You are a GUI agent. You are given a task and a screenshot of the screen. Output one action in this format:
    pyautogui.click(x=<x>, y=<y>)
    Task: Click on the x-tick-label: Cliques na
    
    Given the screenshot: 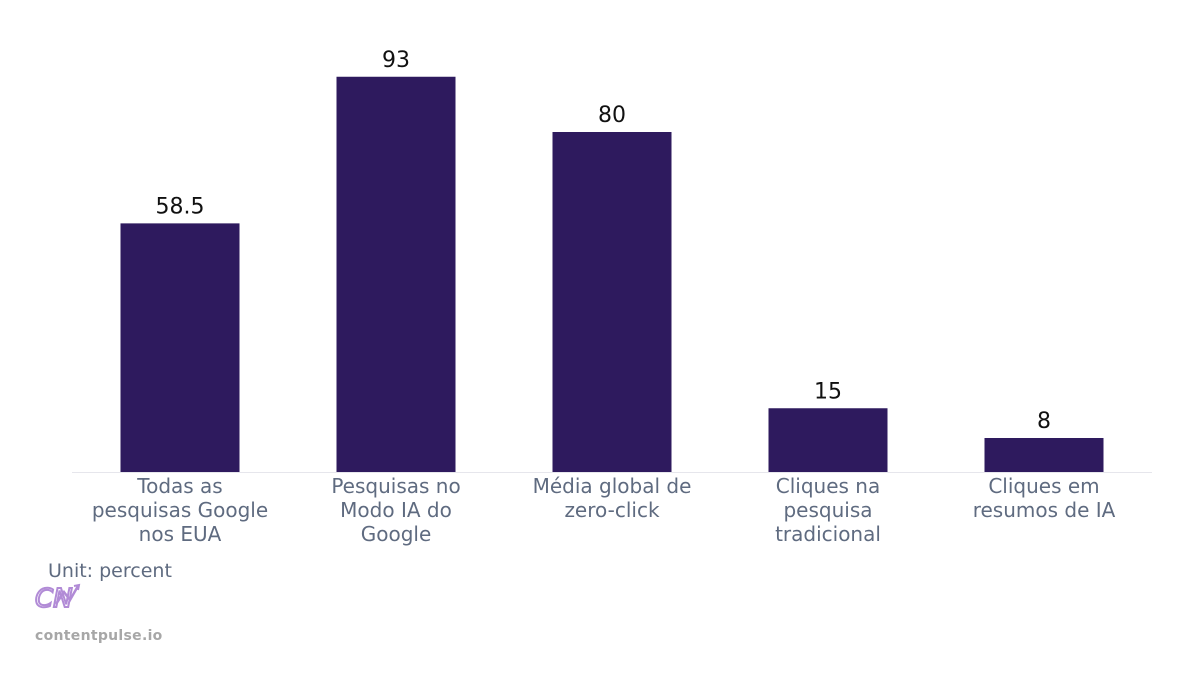 What is the action you would take?
    pyautogui.click(x=828, y=486)
    